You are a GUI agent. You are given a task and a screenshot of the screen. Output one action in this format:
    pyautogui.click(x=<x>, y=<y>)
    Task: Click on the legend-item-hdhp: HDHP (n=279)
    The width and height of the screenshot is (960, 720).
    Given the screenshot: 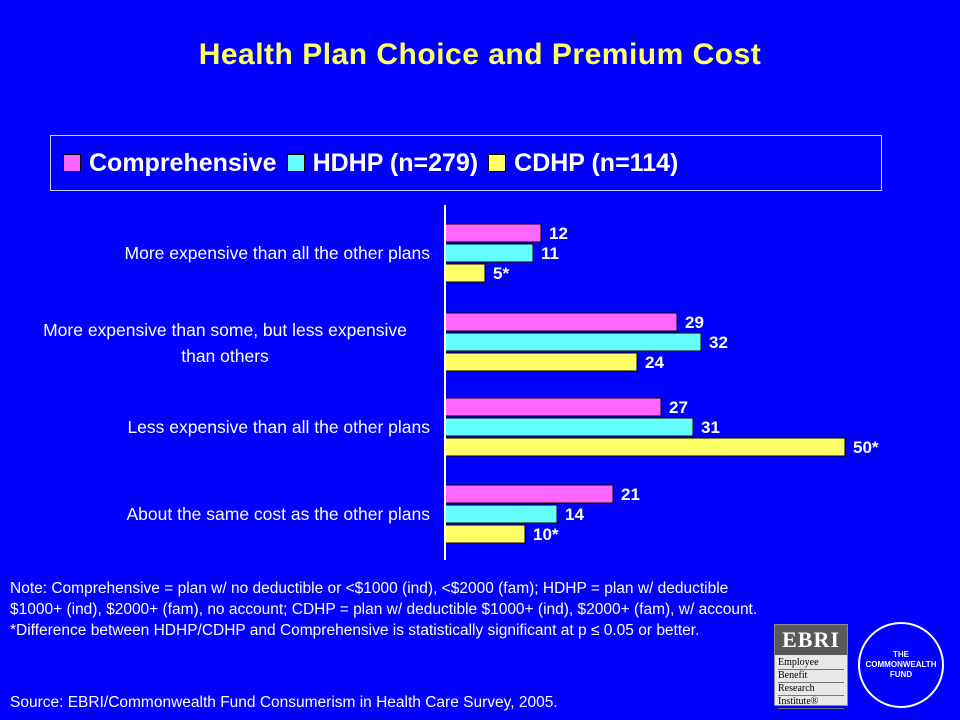 What is the action you would take?
    pyautogui.click(x=382, y=163)
    